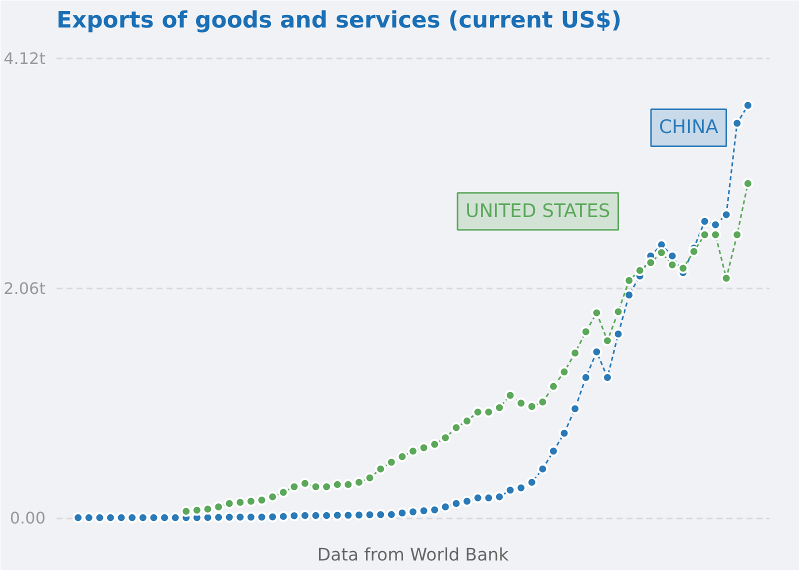 The width and height of the screenshot is (799, 570). I want to click on y-tick-label: 4.12t, so click(25, 58).